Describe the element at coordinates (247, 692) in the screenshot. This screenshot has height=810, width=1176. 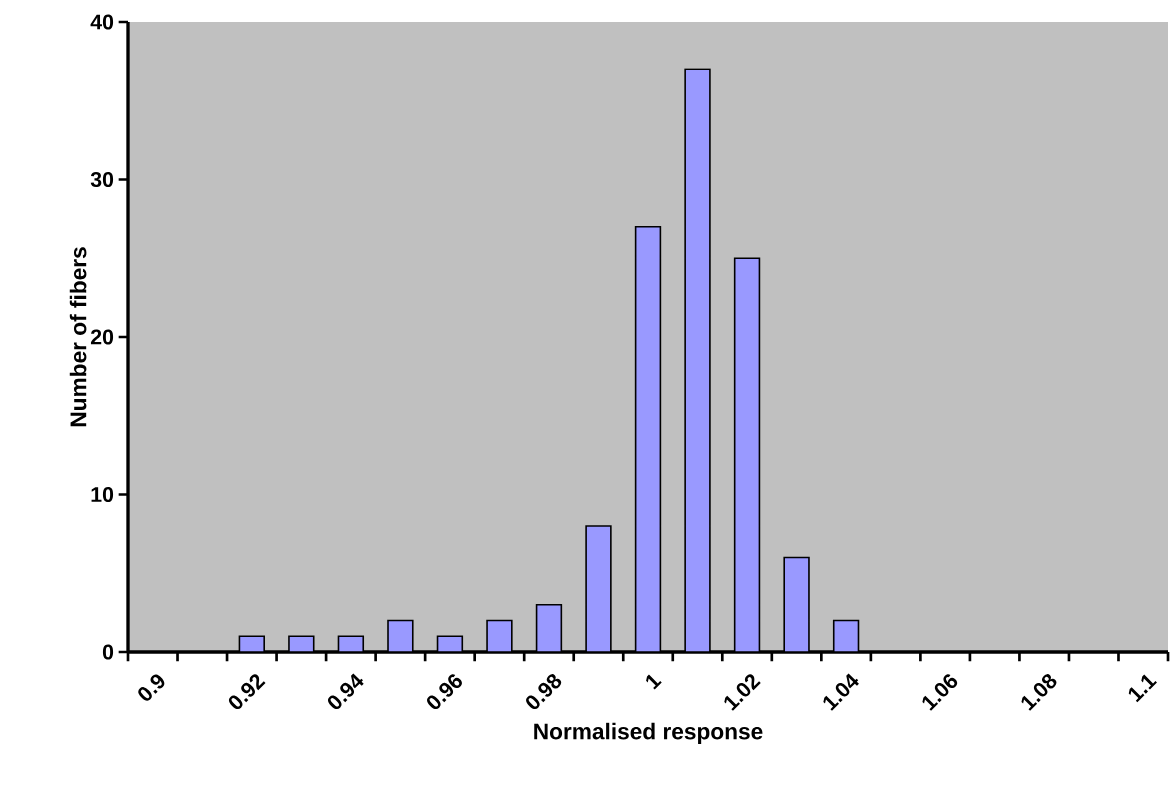
I see `x-tick-label: 0.92` at that location.